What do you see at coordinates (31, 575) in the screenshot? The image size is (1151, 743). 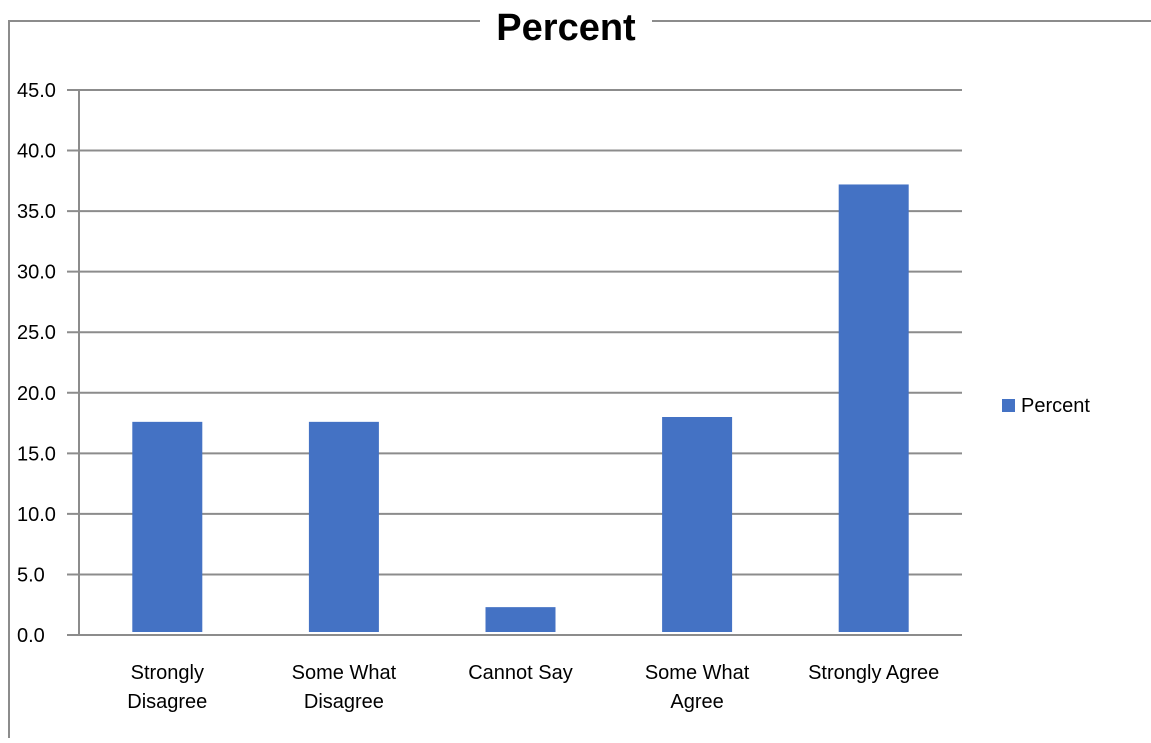 I see `y-tick-label: 5.0` at bounding box center [31, 575].